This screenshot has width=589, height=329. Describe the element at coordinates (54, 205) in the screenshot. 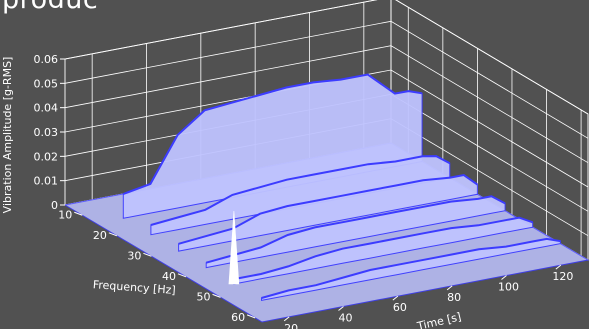

I see `z-tick-label: 0` at that location.